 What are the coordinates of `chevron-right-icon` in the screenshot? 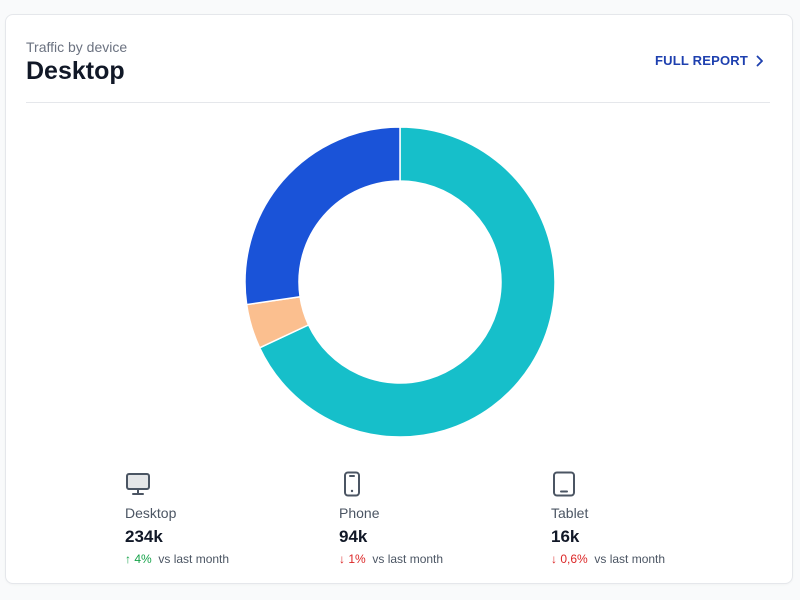 It's located at (759, 60).